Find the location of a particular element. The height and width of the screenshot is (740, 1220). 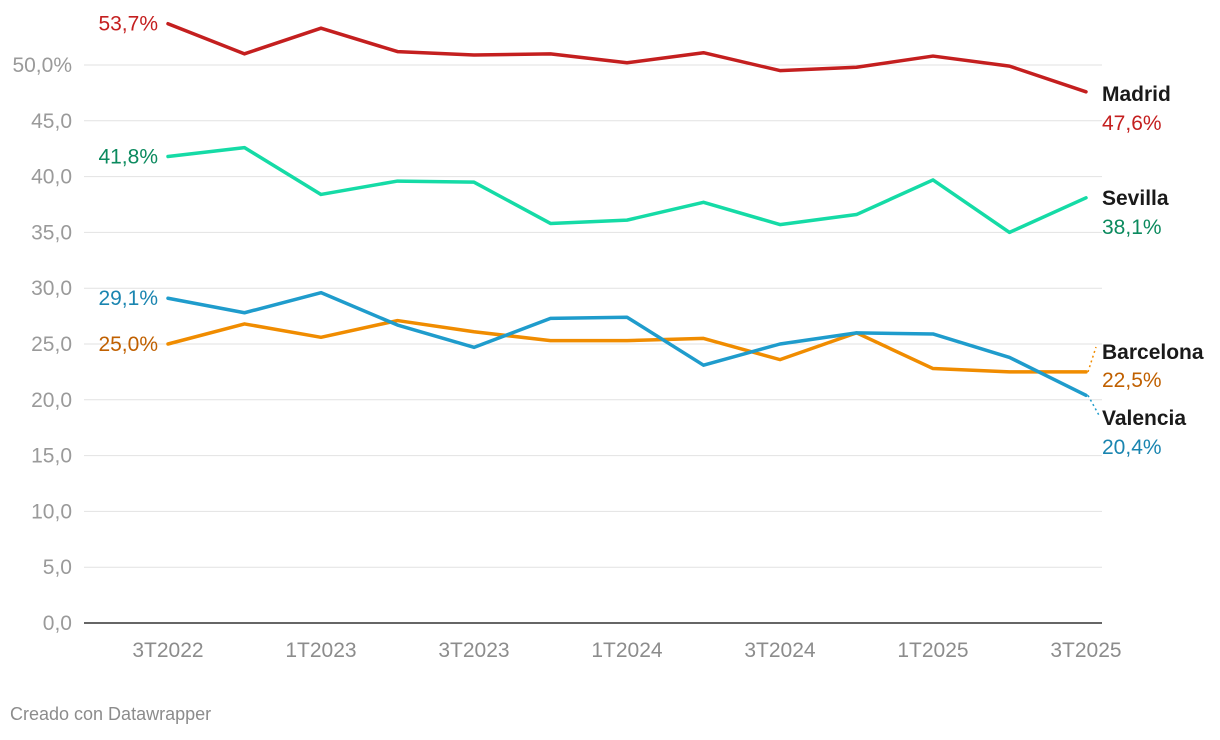

series-line-barcelona is located at coordinates (627, 346).